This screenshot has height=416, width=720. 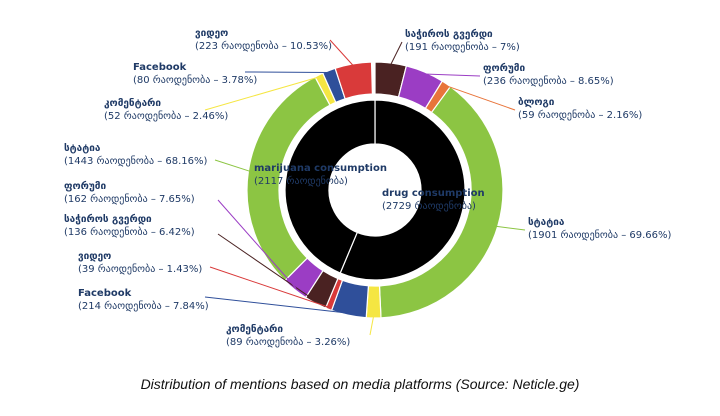 What do you see at coordinates (166, 116) in the screenshot?
I see `slice-label-value-10: (52 რაოდენობა – 2.46%)` at bounding box center [166, 116].